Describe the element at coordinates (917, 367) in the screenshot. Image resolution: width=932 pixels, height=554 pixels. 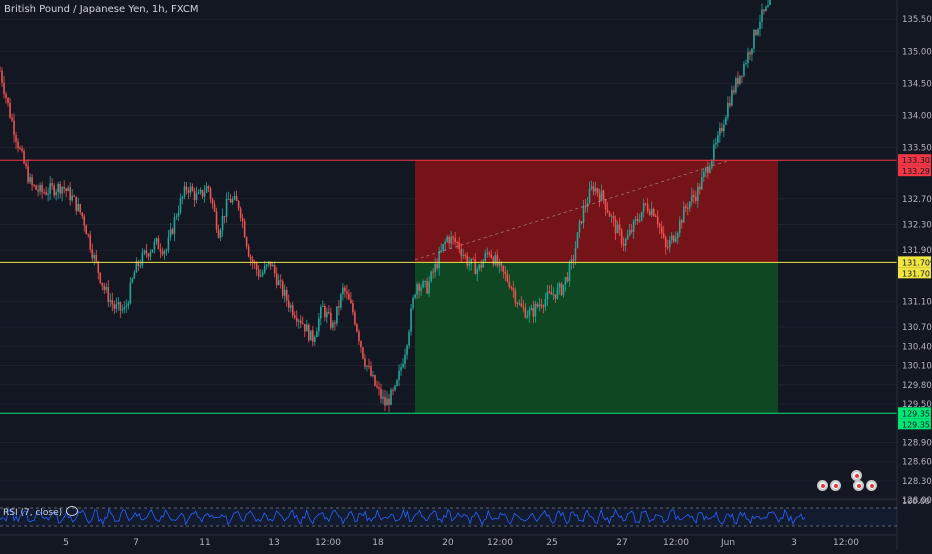
I see `price-tick-label: 130.100` at that location.